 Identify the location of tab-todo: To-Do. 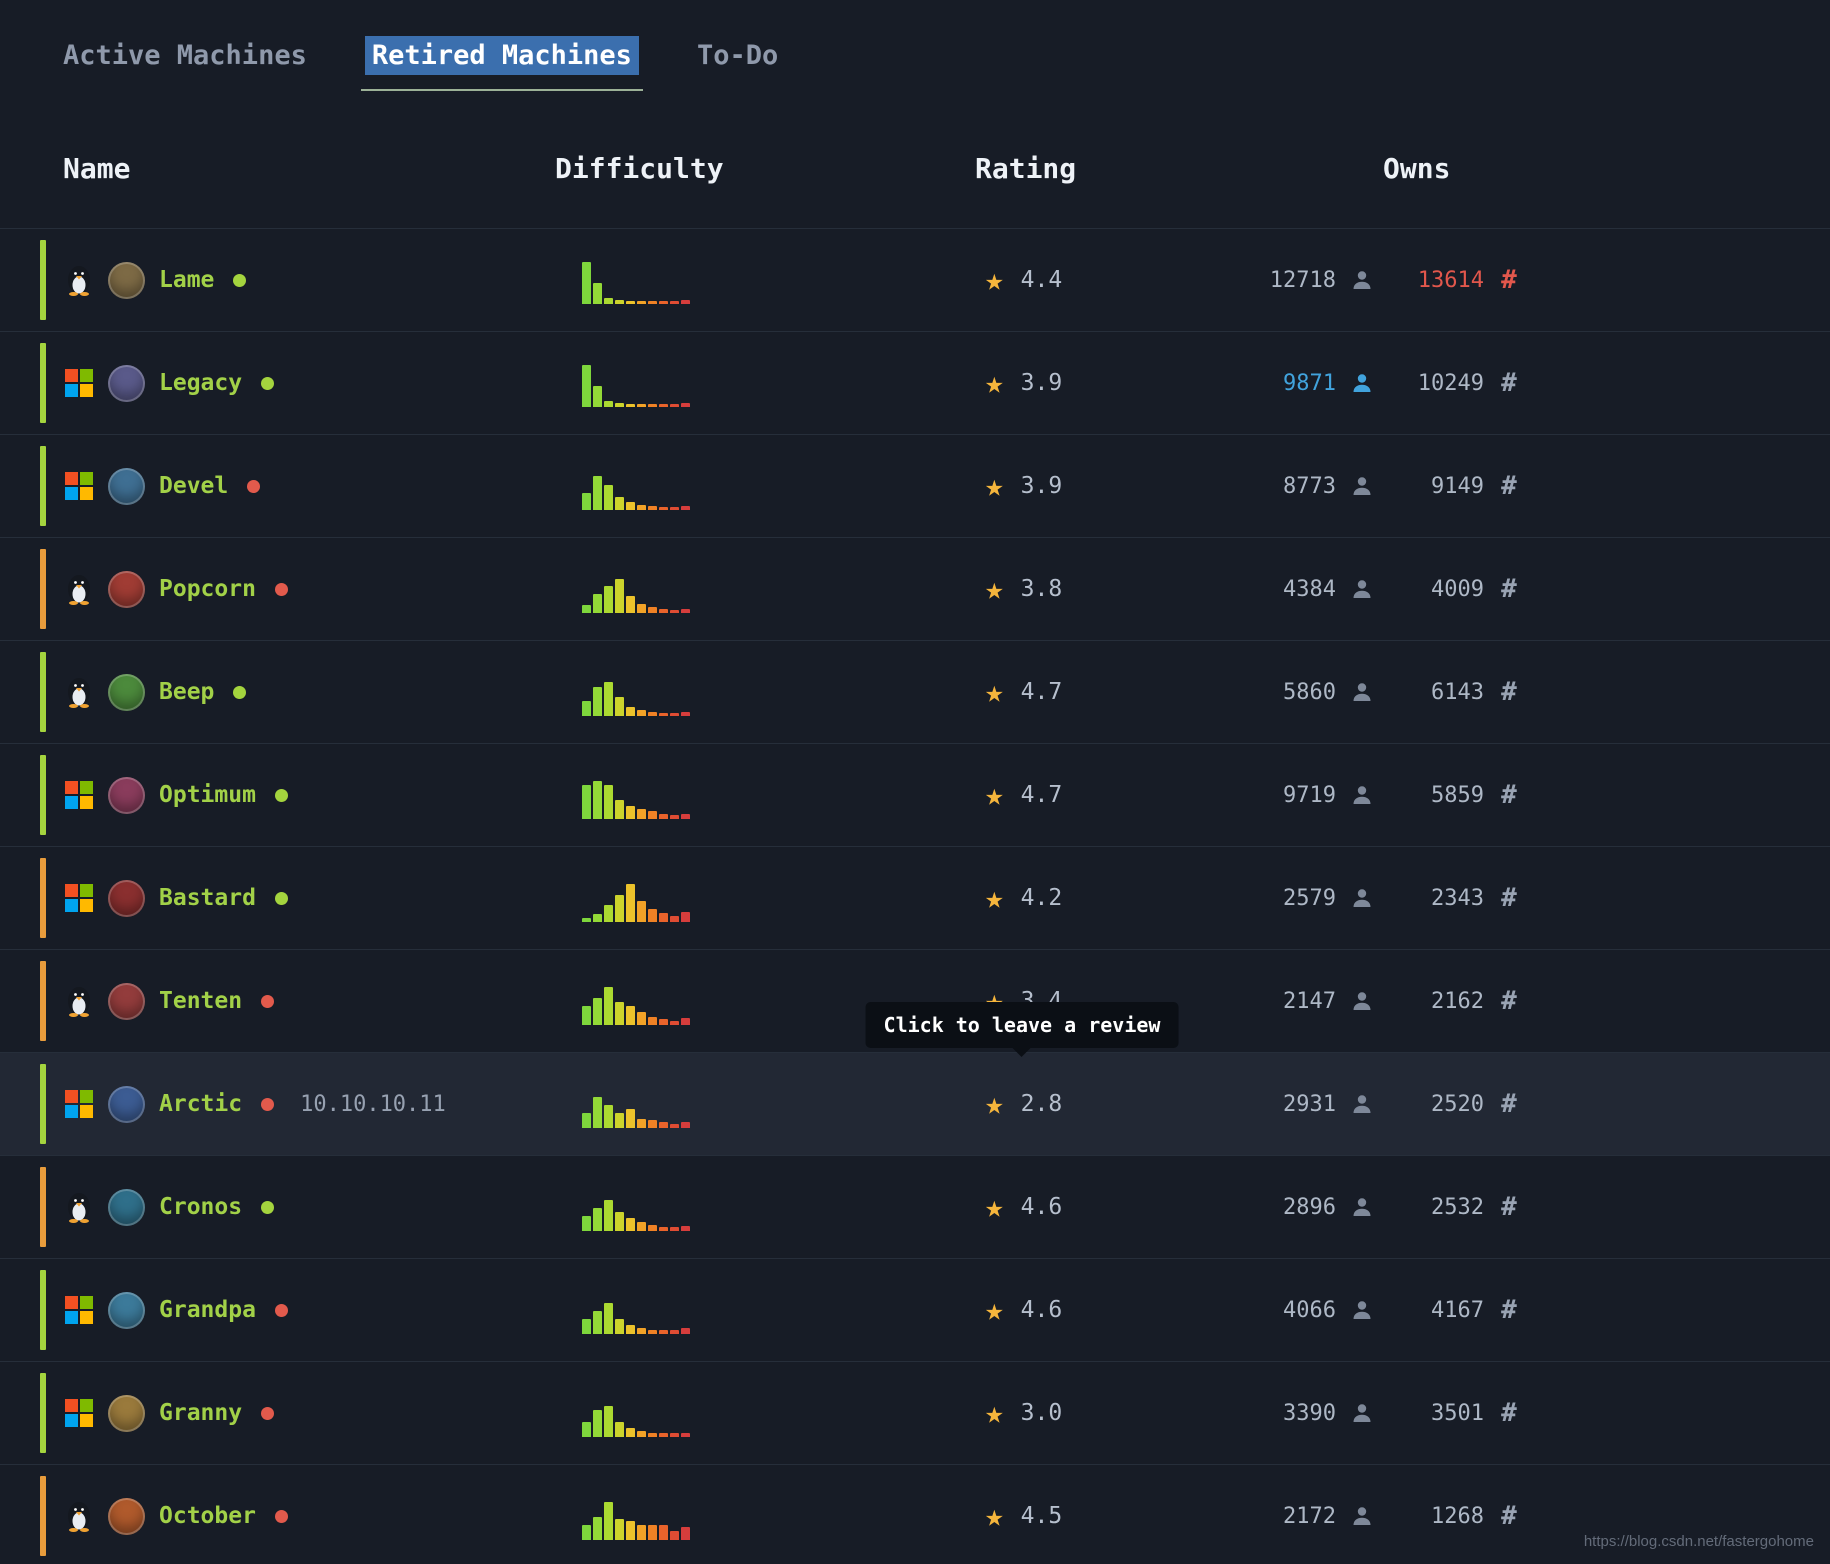
(737, 55).